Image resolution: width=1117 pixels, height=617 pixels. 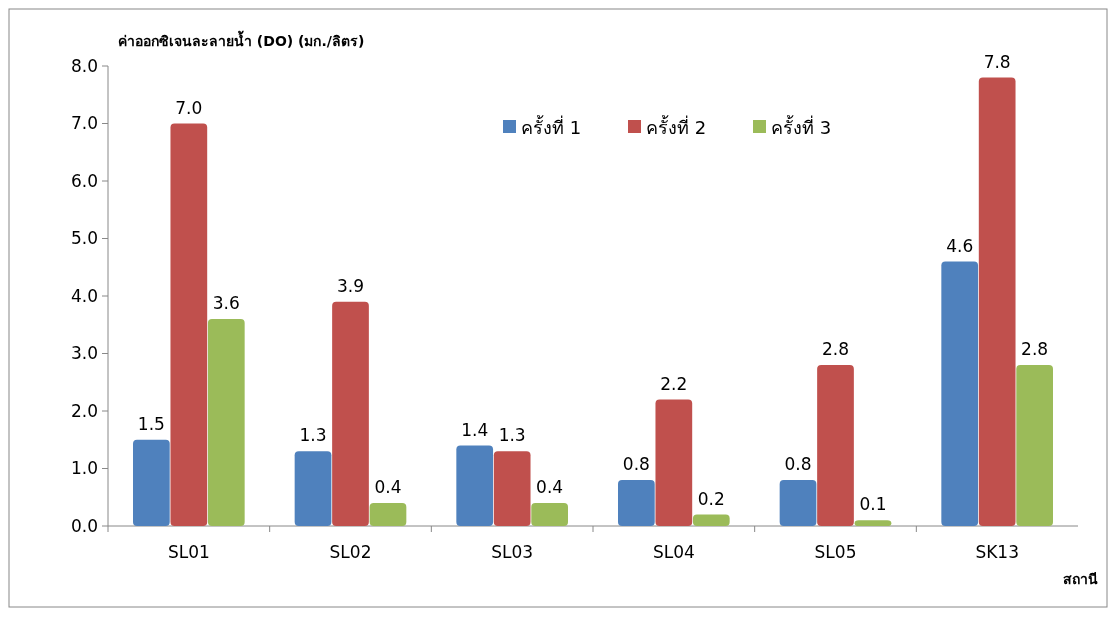 I want to click on legend-label: ครั้งที่ 3, so click(x=801, y=127).